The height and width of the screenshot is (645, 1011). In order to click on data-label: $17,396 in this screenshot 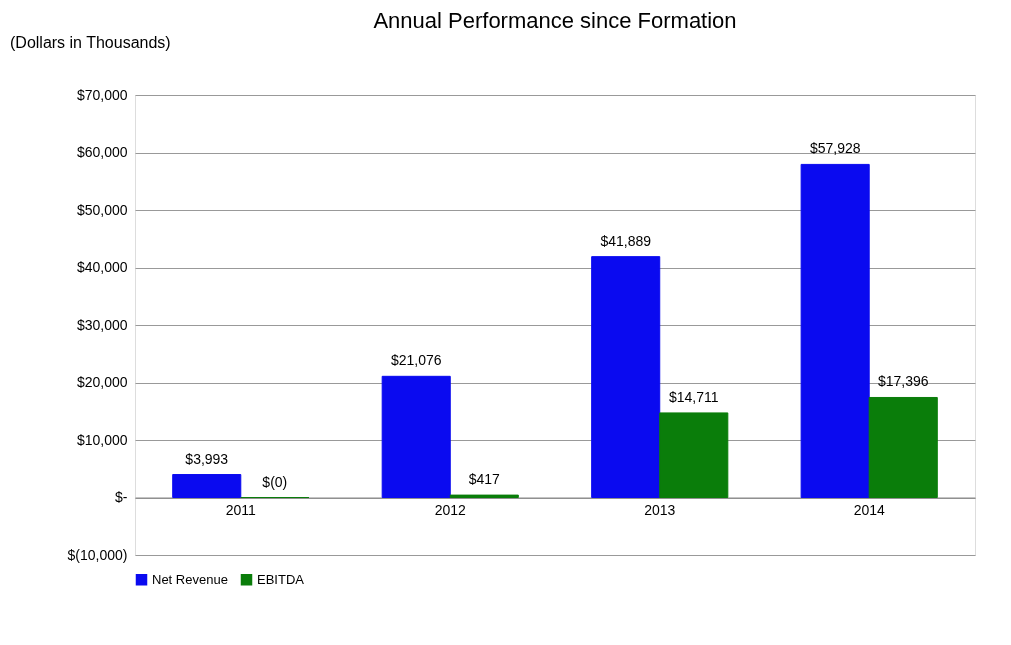, I will do `click(903, 381)`.